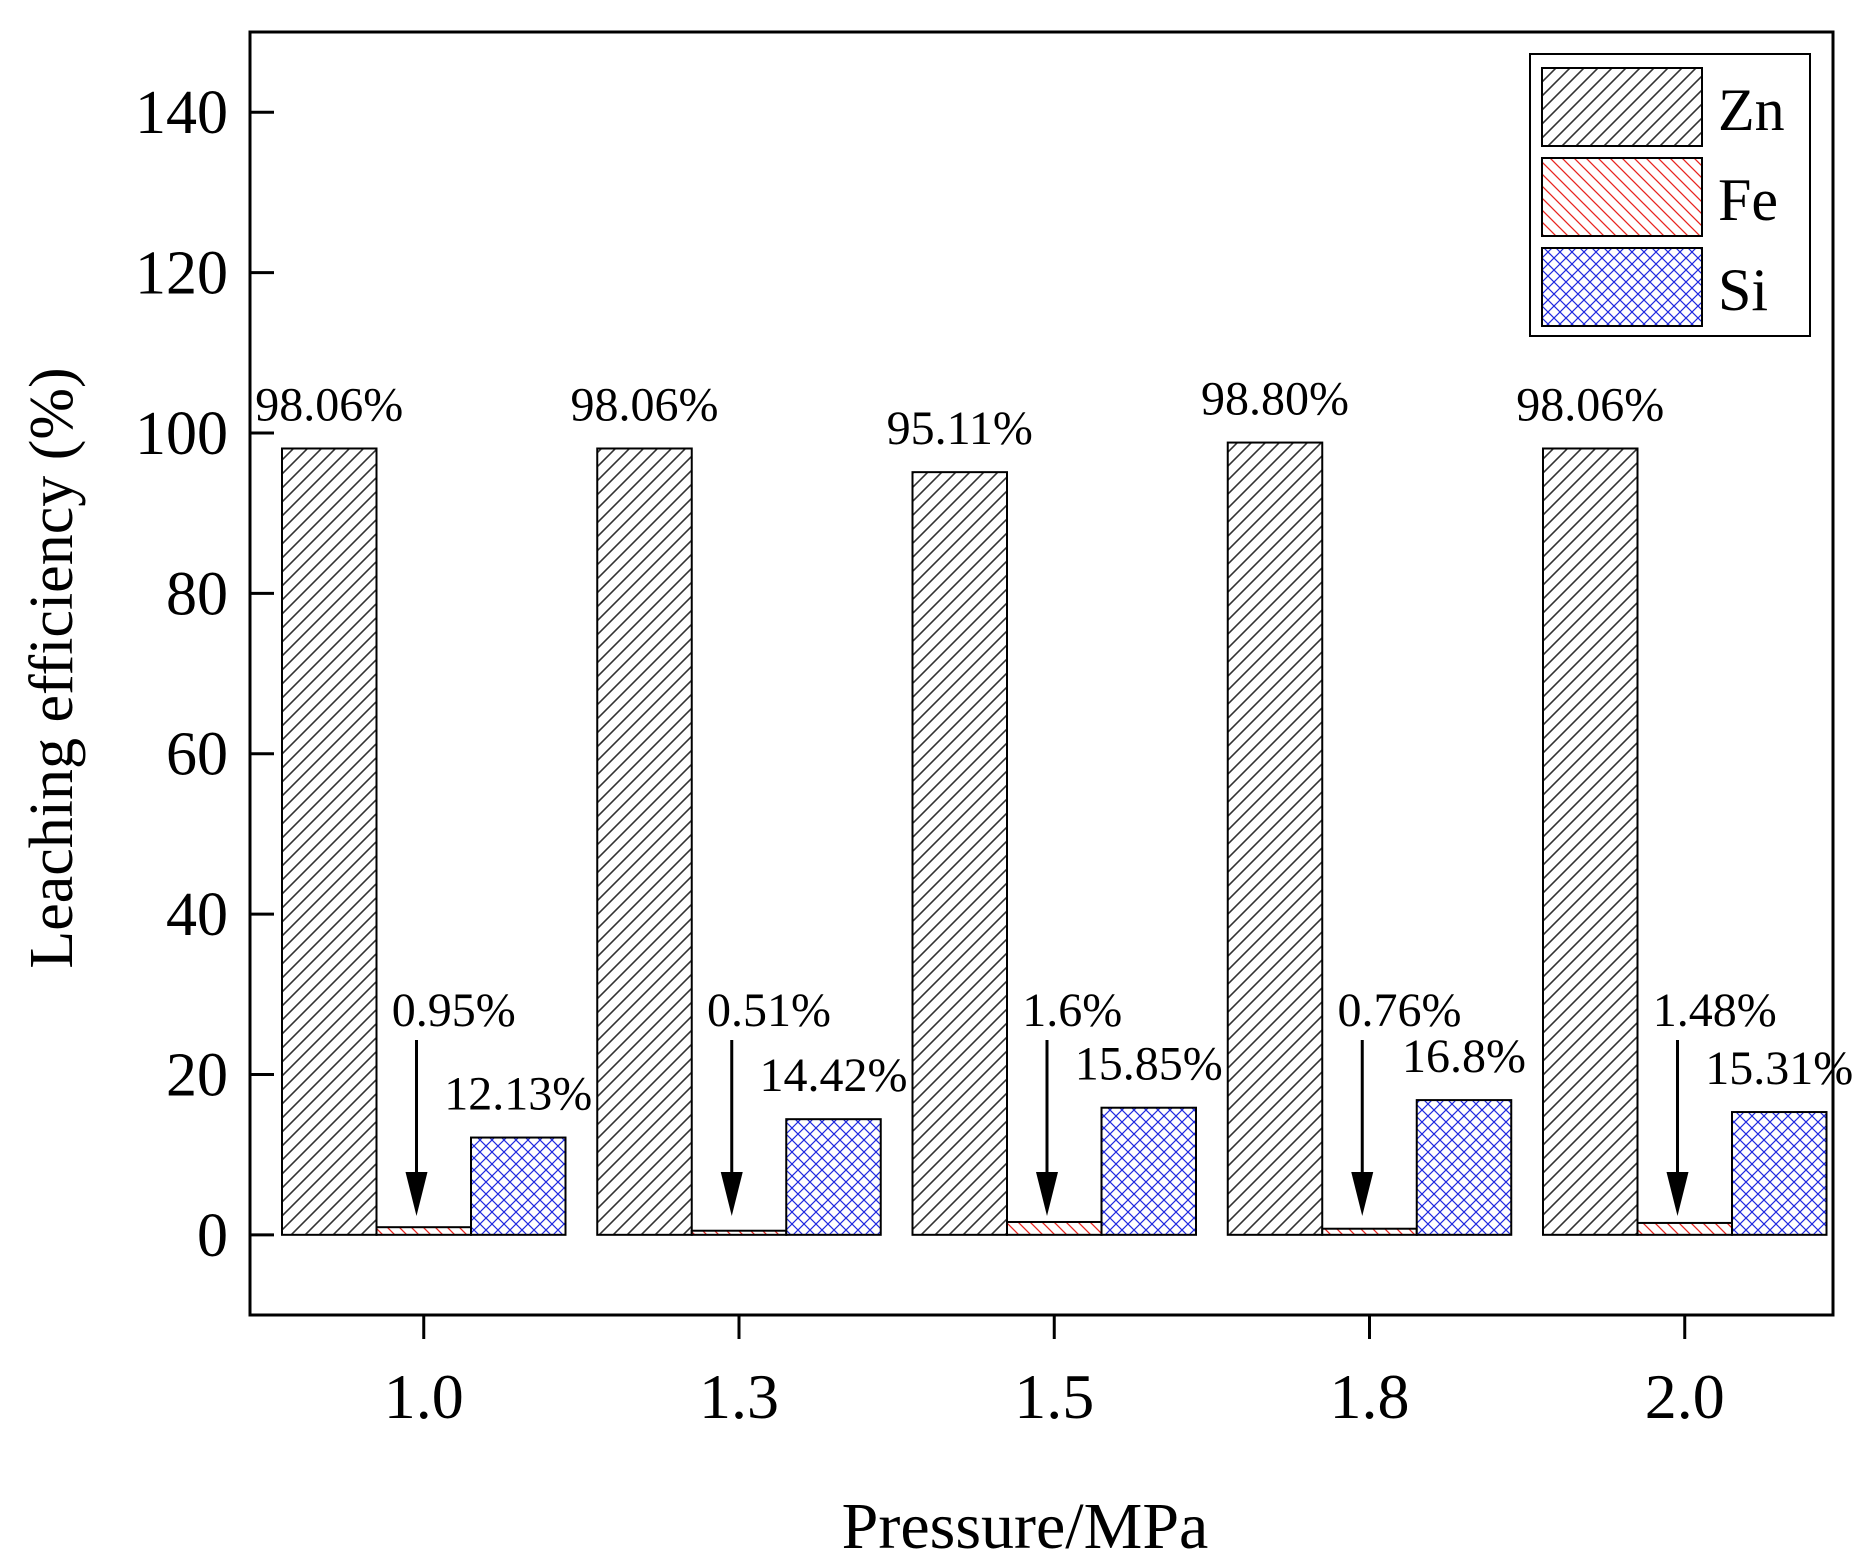 The width and height of the screenshot is (1859, 1561). What do you see at coordinates (424, 1396) in the screenshot?
I see `x-tick-label: 1.0` at bounding box center [424, 1396].